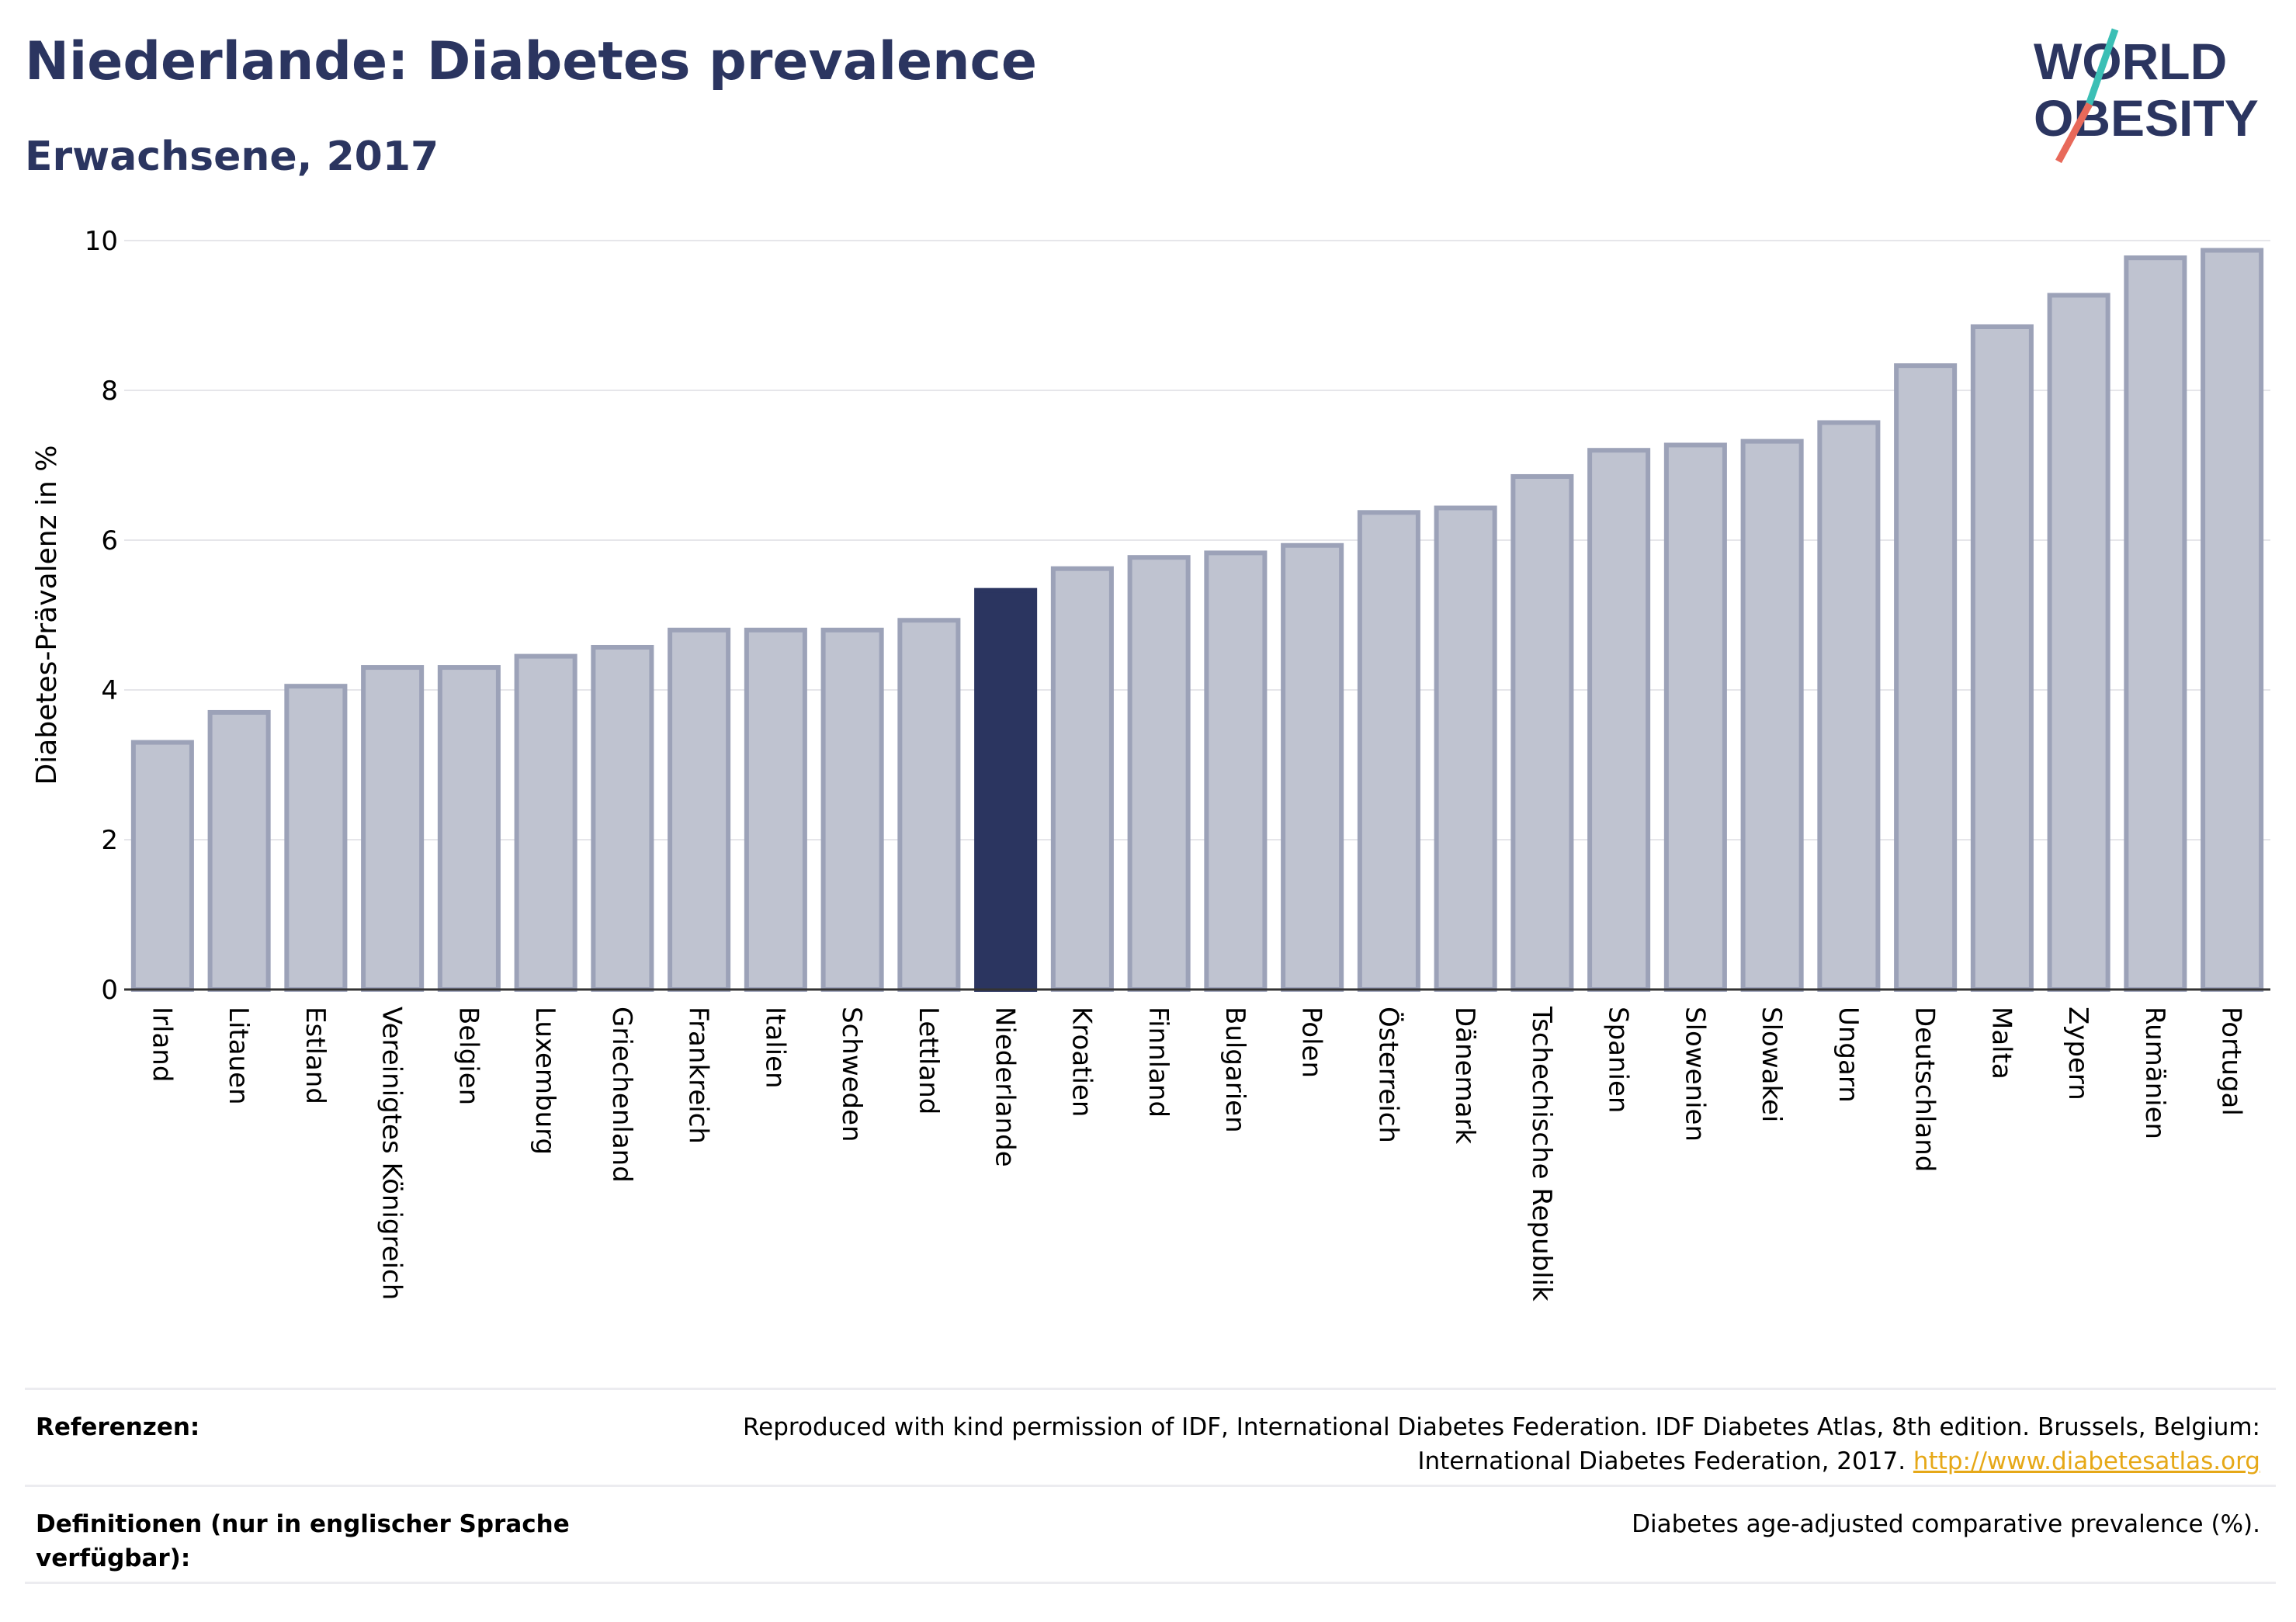 The image size is (2296, 1622). What do you see at coordinates (118, 1427) in the screenshot?
I see `references-label: Referenzen:` at bounding box center [118, 1427].